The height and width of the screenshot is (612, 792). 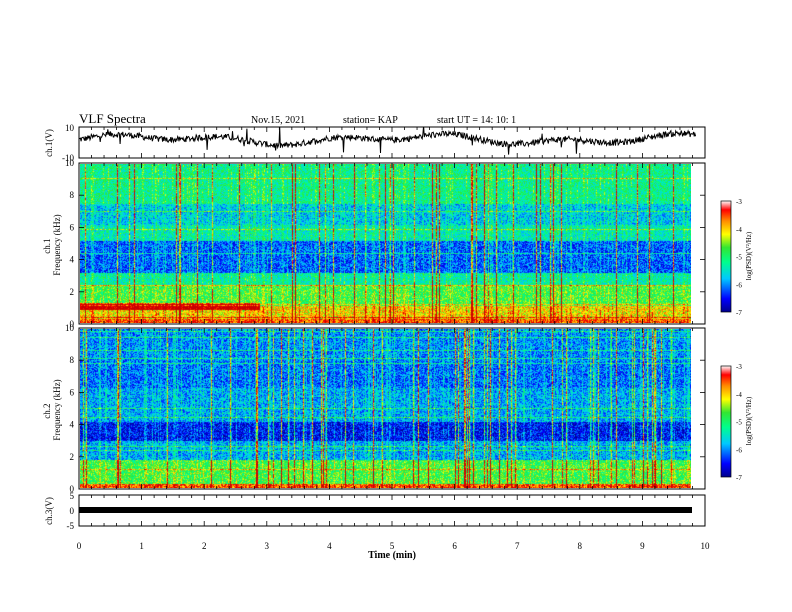 I want to click on ch1-xticks, so click(x=392, y=142).